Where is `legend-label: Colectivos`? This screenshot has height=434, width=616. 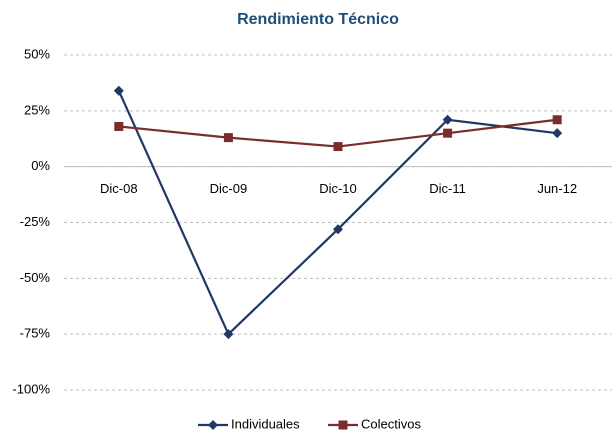 legend-label: Colectivos is located at coordinates (391, 423).